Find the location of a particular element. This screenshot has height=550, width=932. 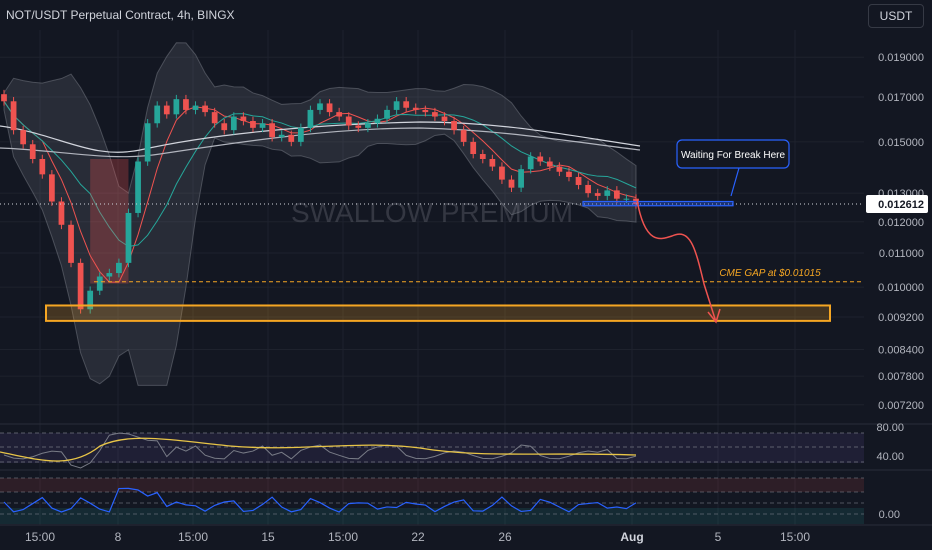

price-tick-label: 0.017000 is located at coordinates (901, 98).